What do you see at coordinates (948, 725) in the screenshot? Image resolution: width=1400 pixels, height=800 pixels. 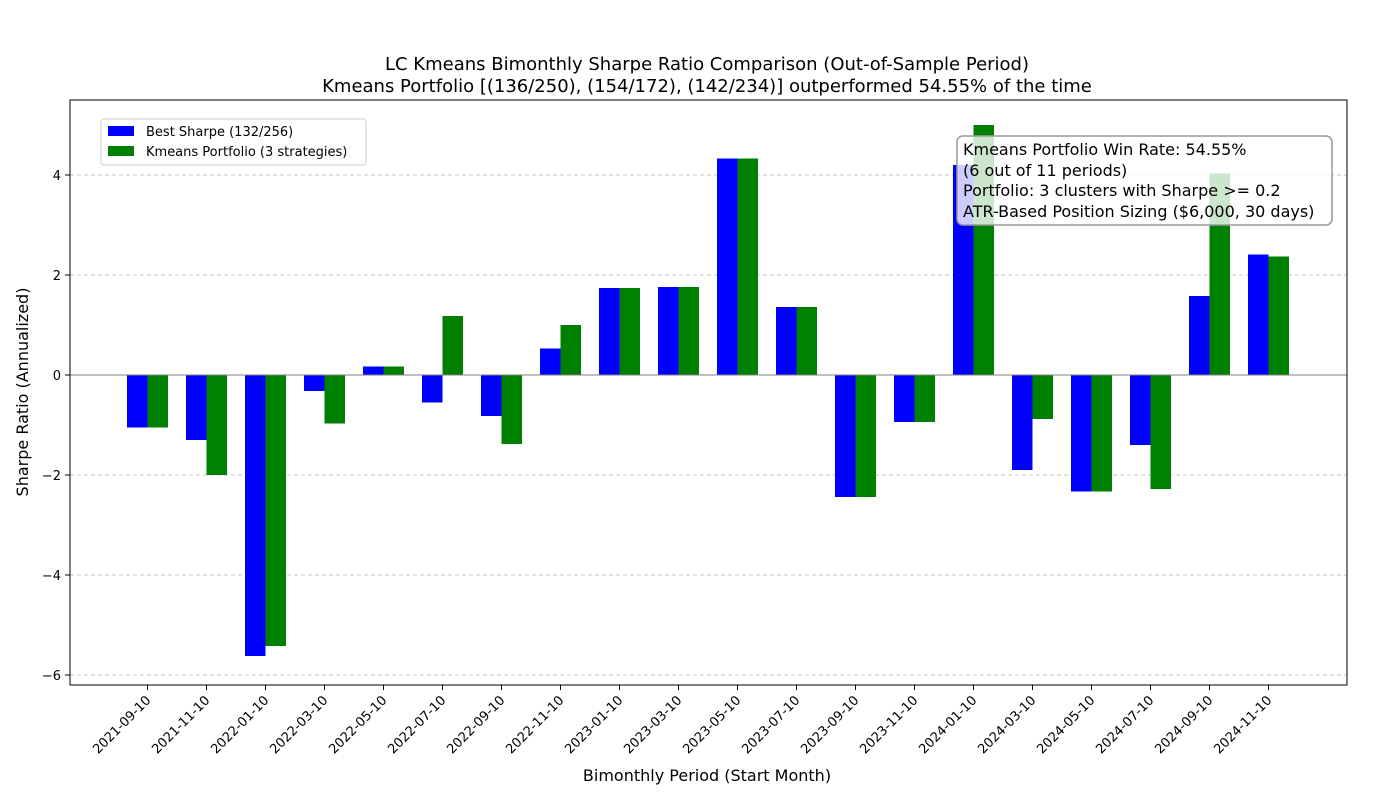 I see `x-tick-label: 2024-01-10` at bounding box center [948, 725].